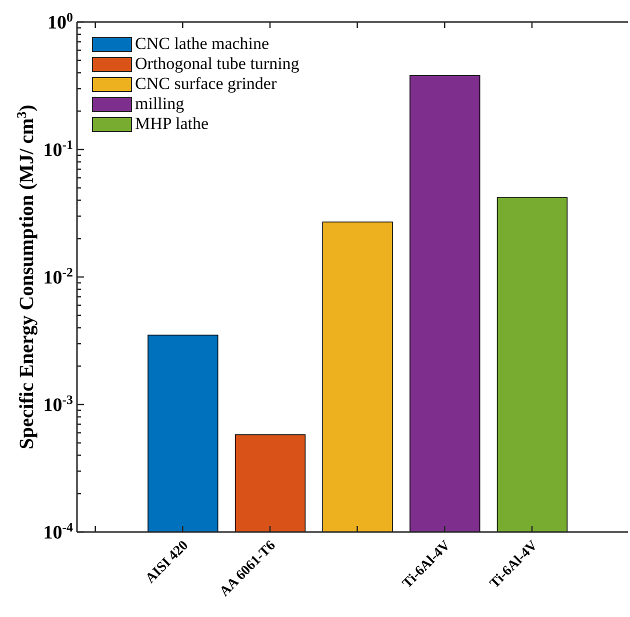 Image resolution: width=630 pixels, height=617 pixels. I want to click on legend-label: Orthogonal tube turning, so click(217, 64).